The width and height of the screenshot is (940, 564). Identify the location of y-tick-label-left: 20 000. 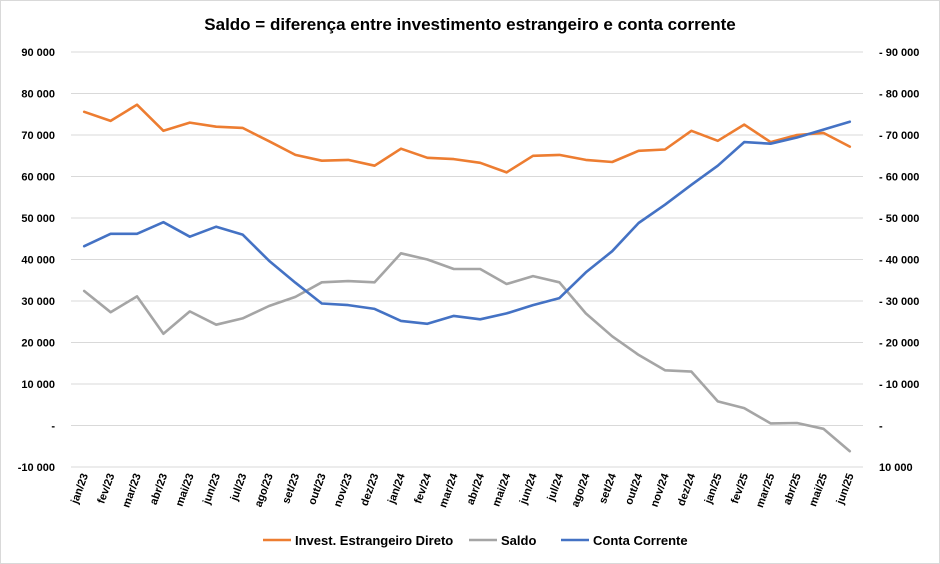
(38, 344).